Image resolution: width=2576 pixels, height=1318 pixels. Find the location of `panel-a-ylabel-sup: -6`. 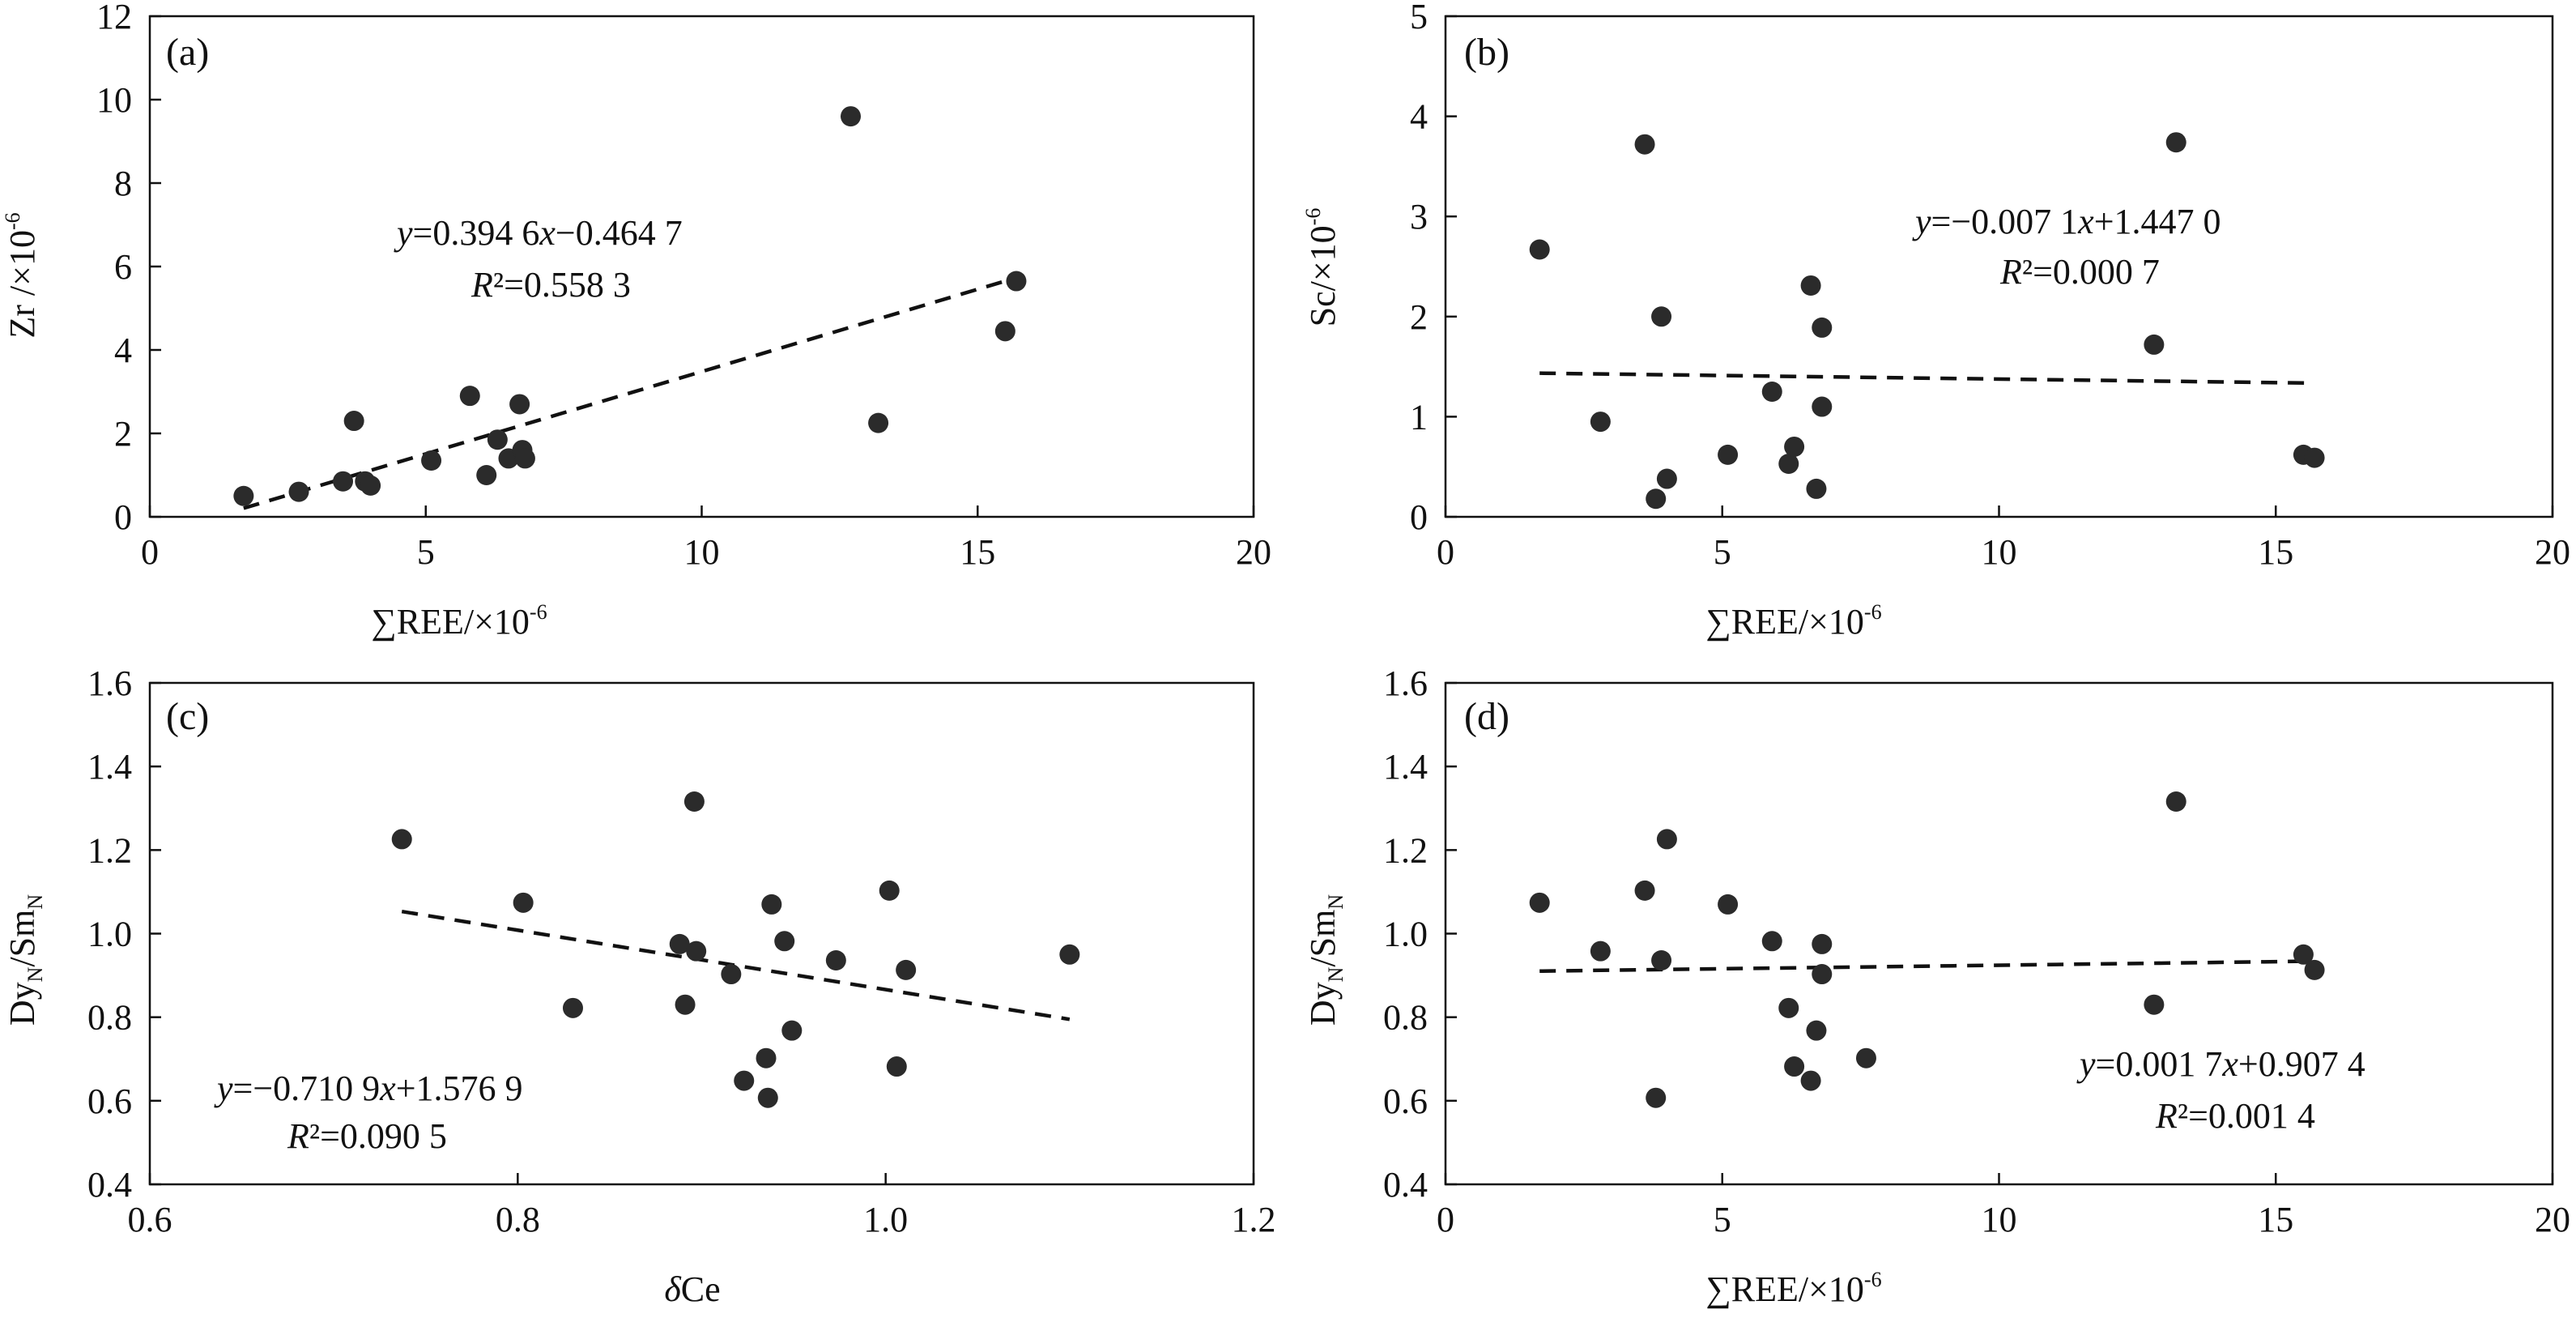

panel-a-ylabel-sup: -6 is located at coordinates (12, 221).